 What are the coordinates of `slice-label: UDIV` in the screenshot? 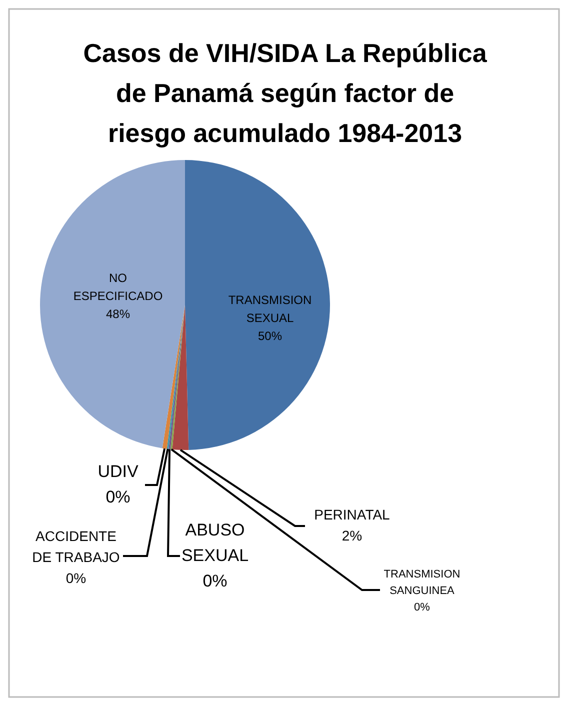 It's located at (118, 472).